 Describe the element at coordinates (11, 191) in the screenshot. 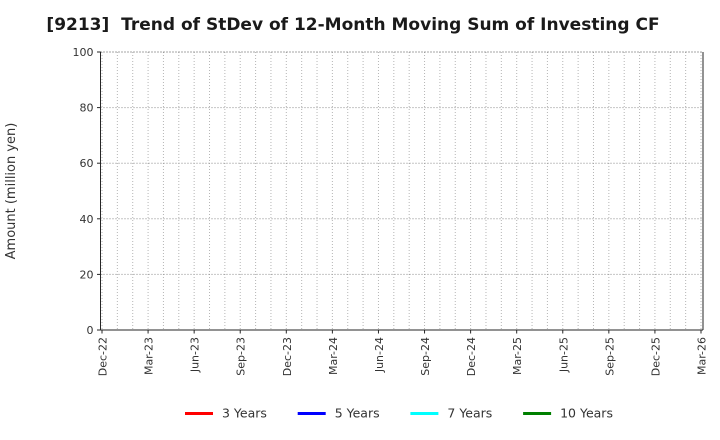

I see `y-axis-title: Amount (million yen)` at that location.